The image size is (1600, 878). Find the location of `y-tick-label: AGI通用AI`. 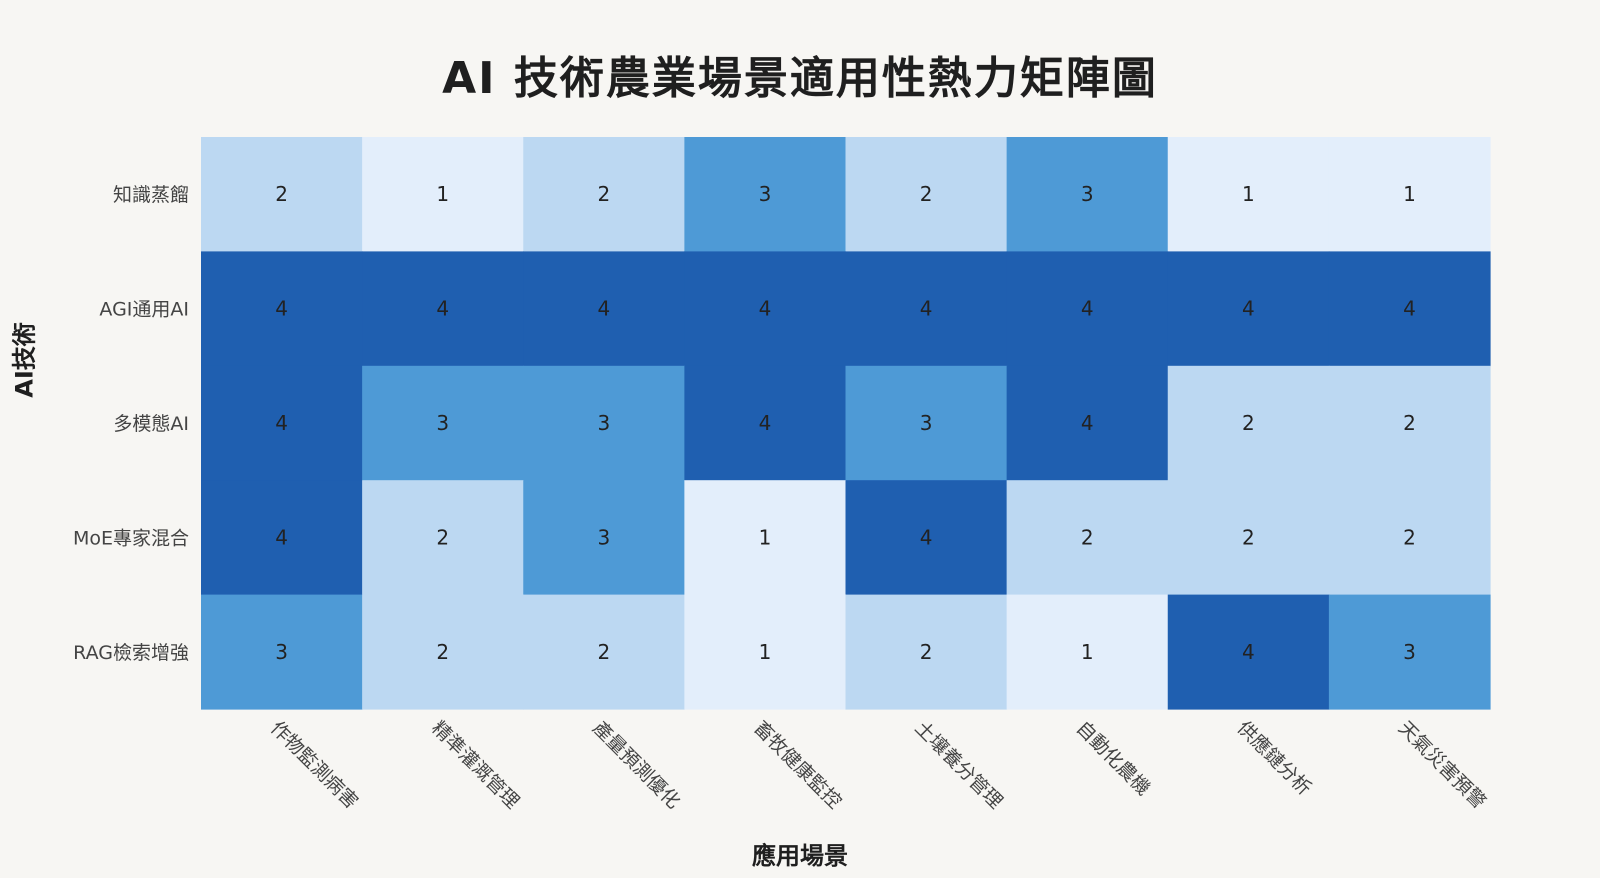

y-tick-label: AGI通用AI is located at coordinates (144, 310).